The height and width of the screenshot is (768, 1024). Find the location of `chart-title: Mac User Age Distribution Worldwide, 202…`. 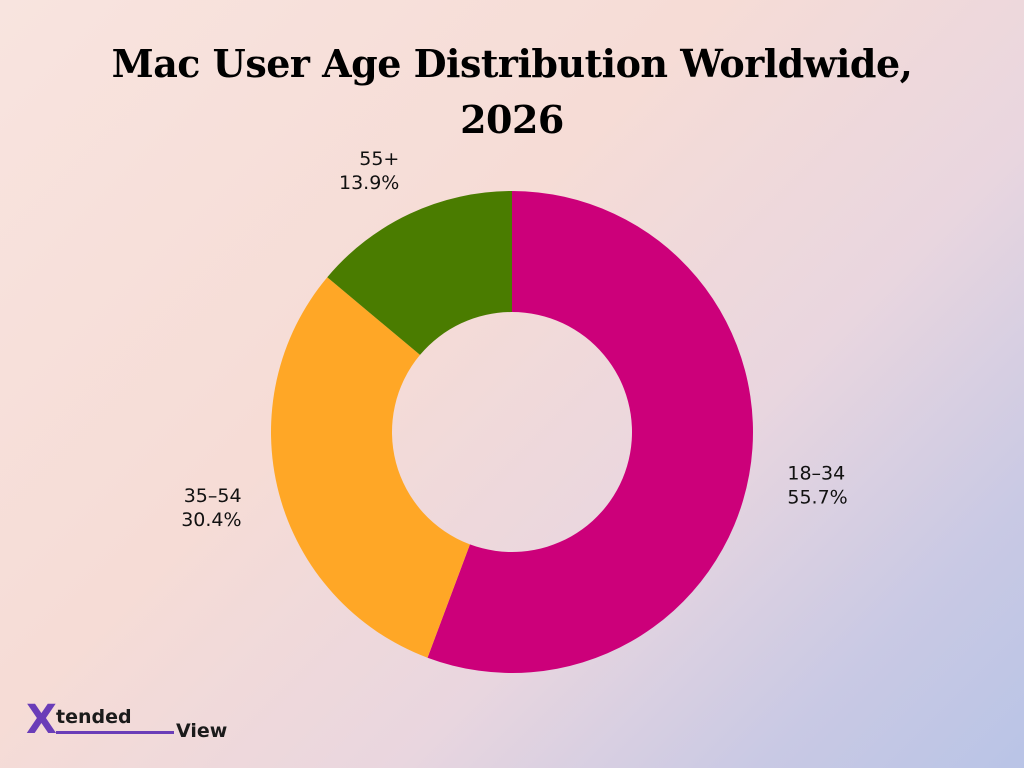

chart-title: Mac User Age Distribution Worldwide, 202… is located at coordinates (512, 92).